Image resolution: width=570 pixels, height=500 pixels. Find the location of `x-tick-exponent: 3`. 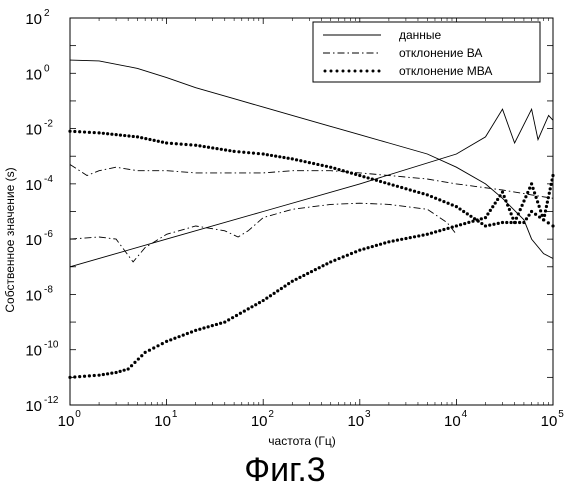

x-tick-exponent: 3 is located at coordinates (368, 414).